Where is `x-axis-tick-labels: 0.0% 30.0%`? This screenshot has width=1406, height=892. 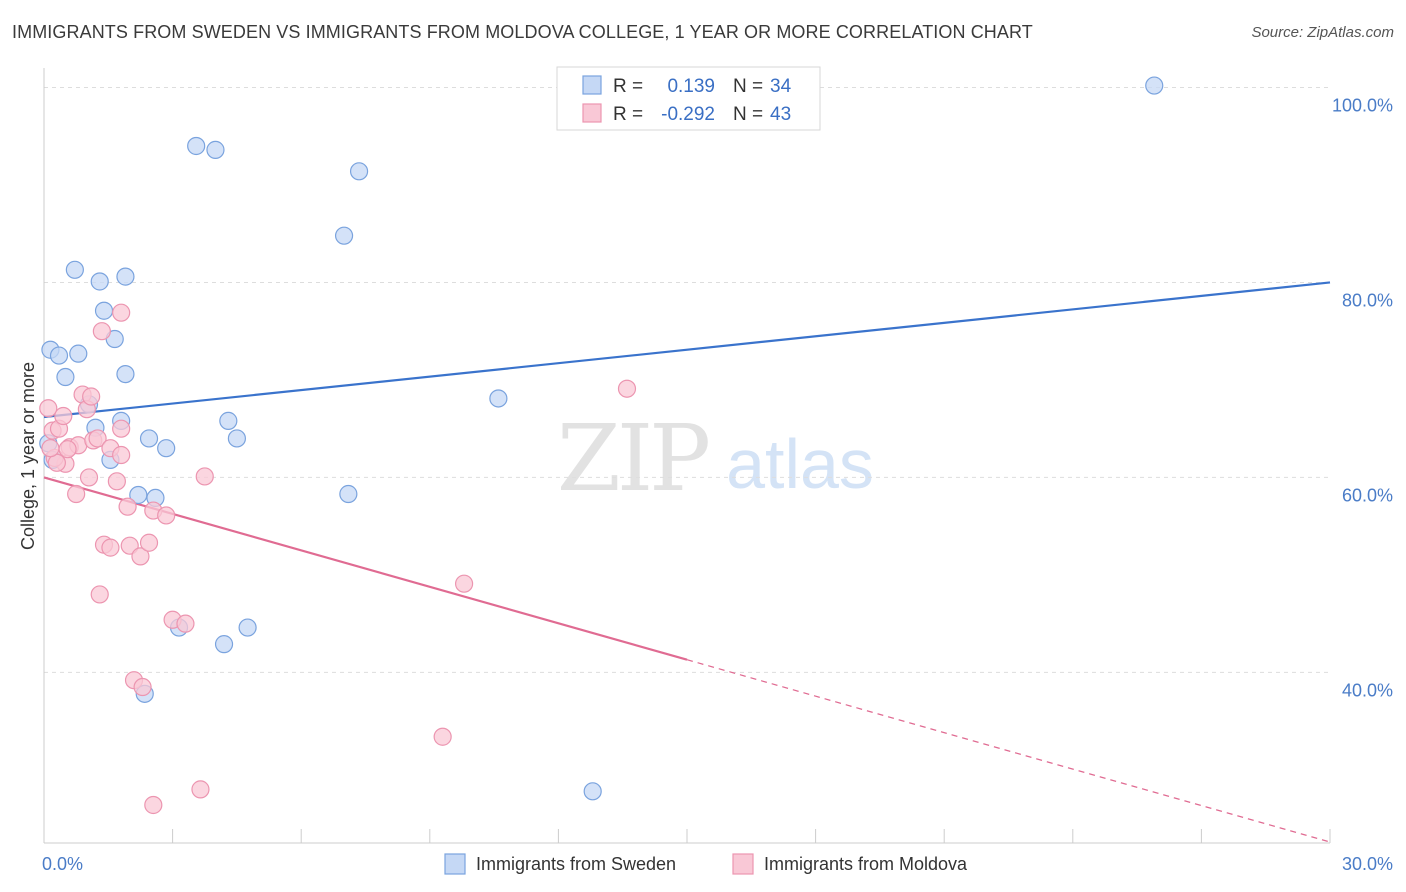
x-axis-tick-labels: 0.0% 30.0% is located at coordinates (717, 864).